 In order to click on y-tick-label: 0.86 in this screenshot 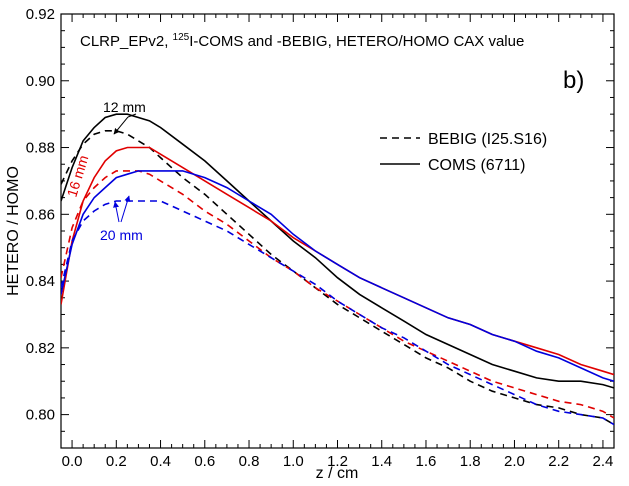, I will do `click(40, 214)`.